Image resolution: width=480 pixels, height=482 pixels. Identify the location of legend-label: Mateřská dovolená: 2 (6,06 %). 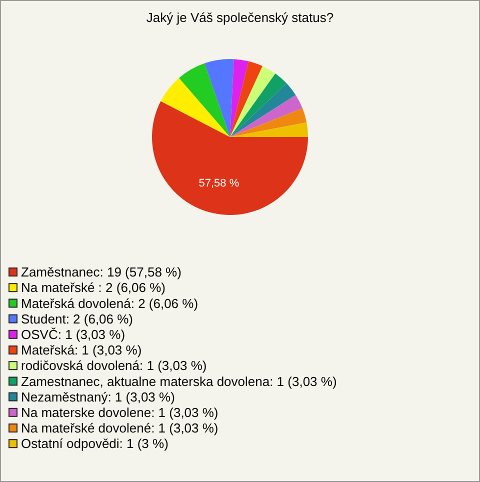
(109, 303).